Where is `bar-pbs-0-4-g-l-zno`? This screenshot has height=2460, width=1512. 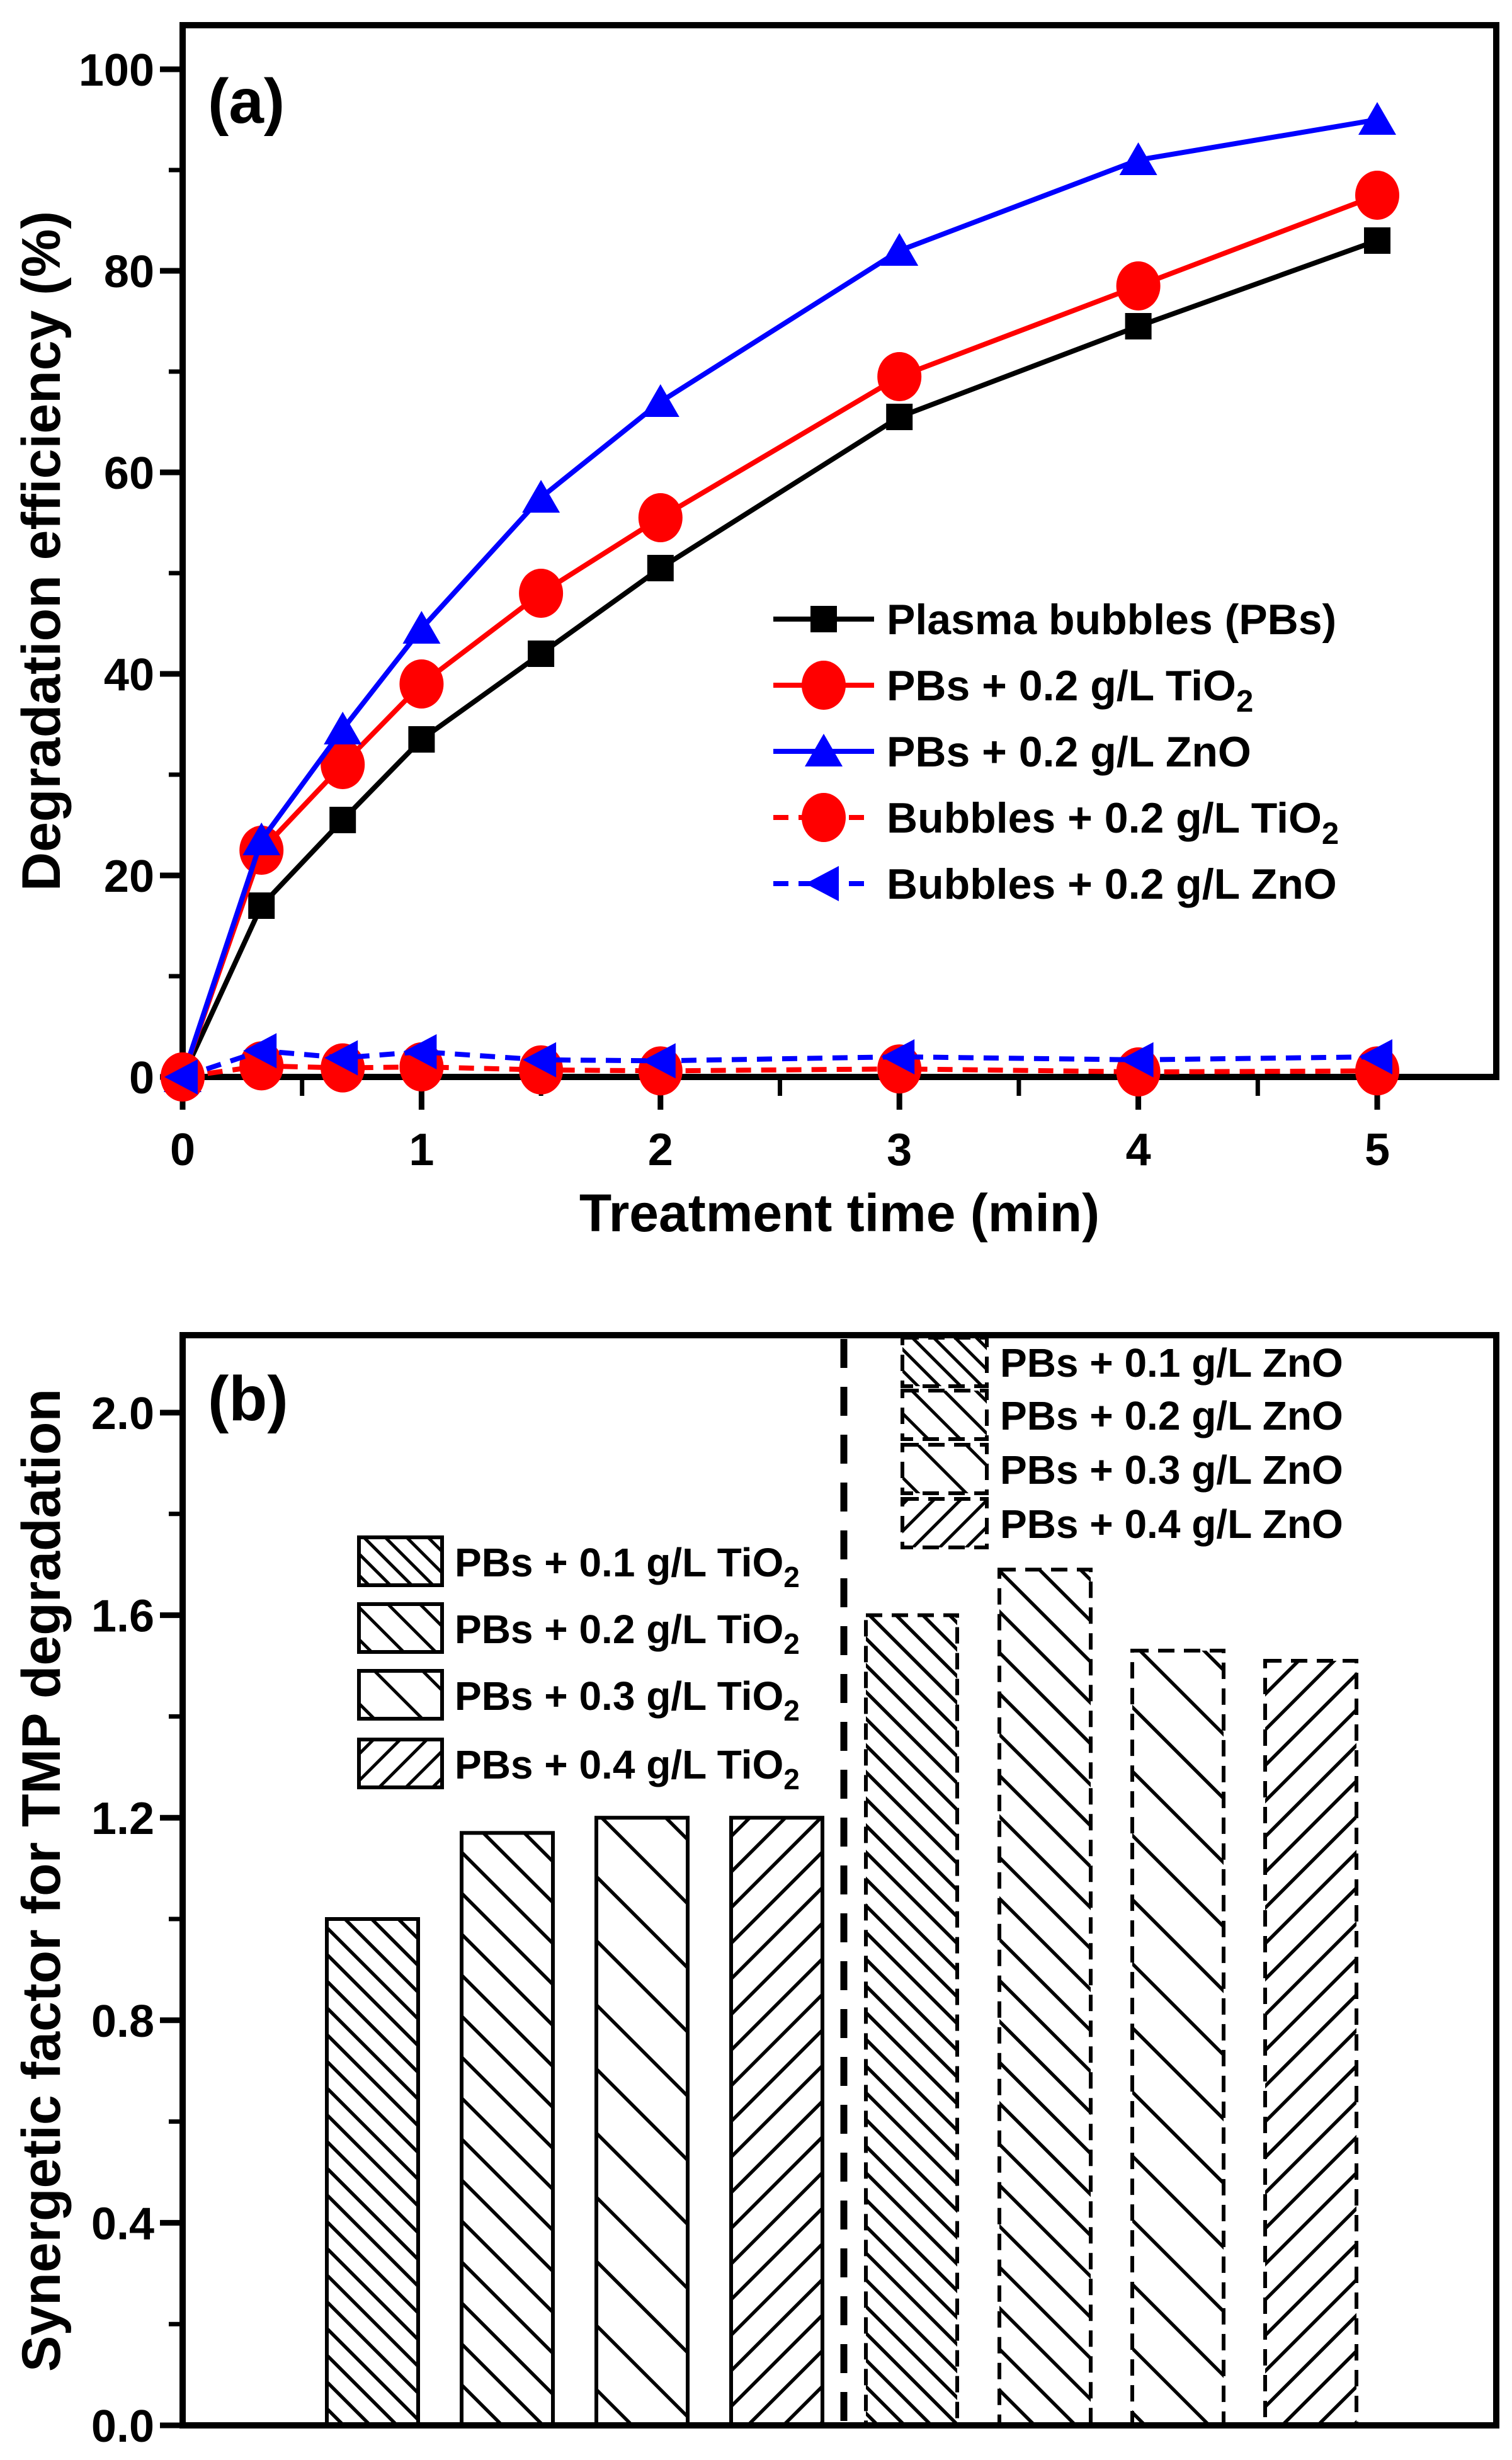 bar-pbs-0-4-g-l-zno is located at coordinates (1311, 2043).